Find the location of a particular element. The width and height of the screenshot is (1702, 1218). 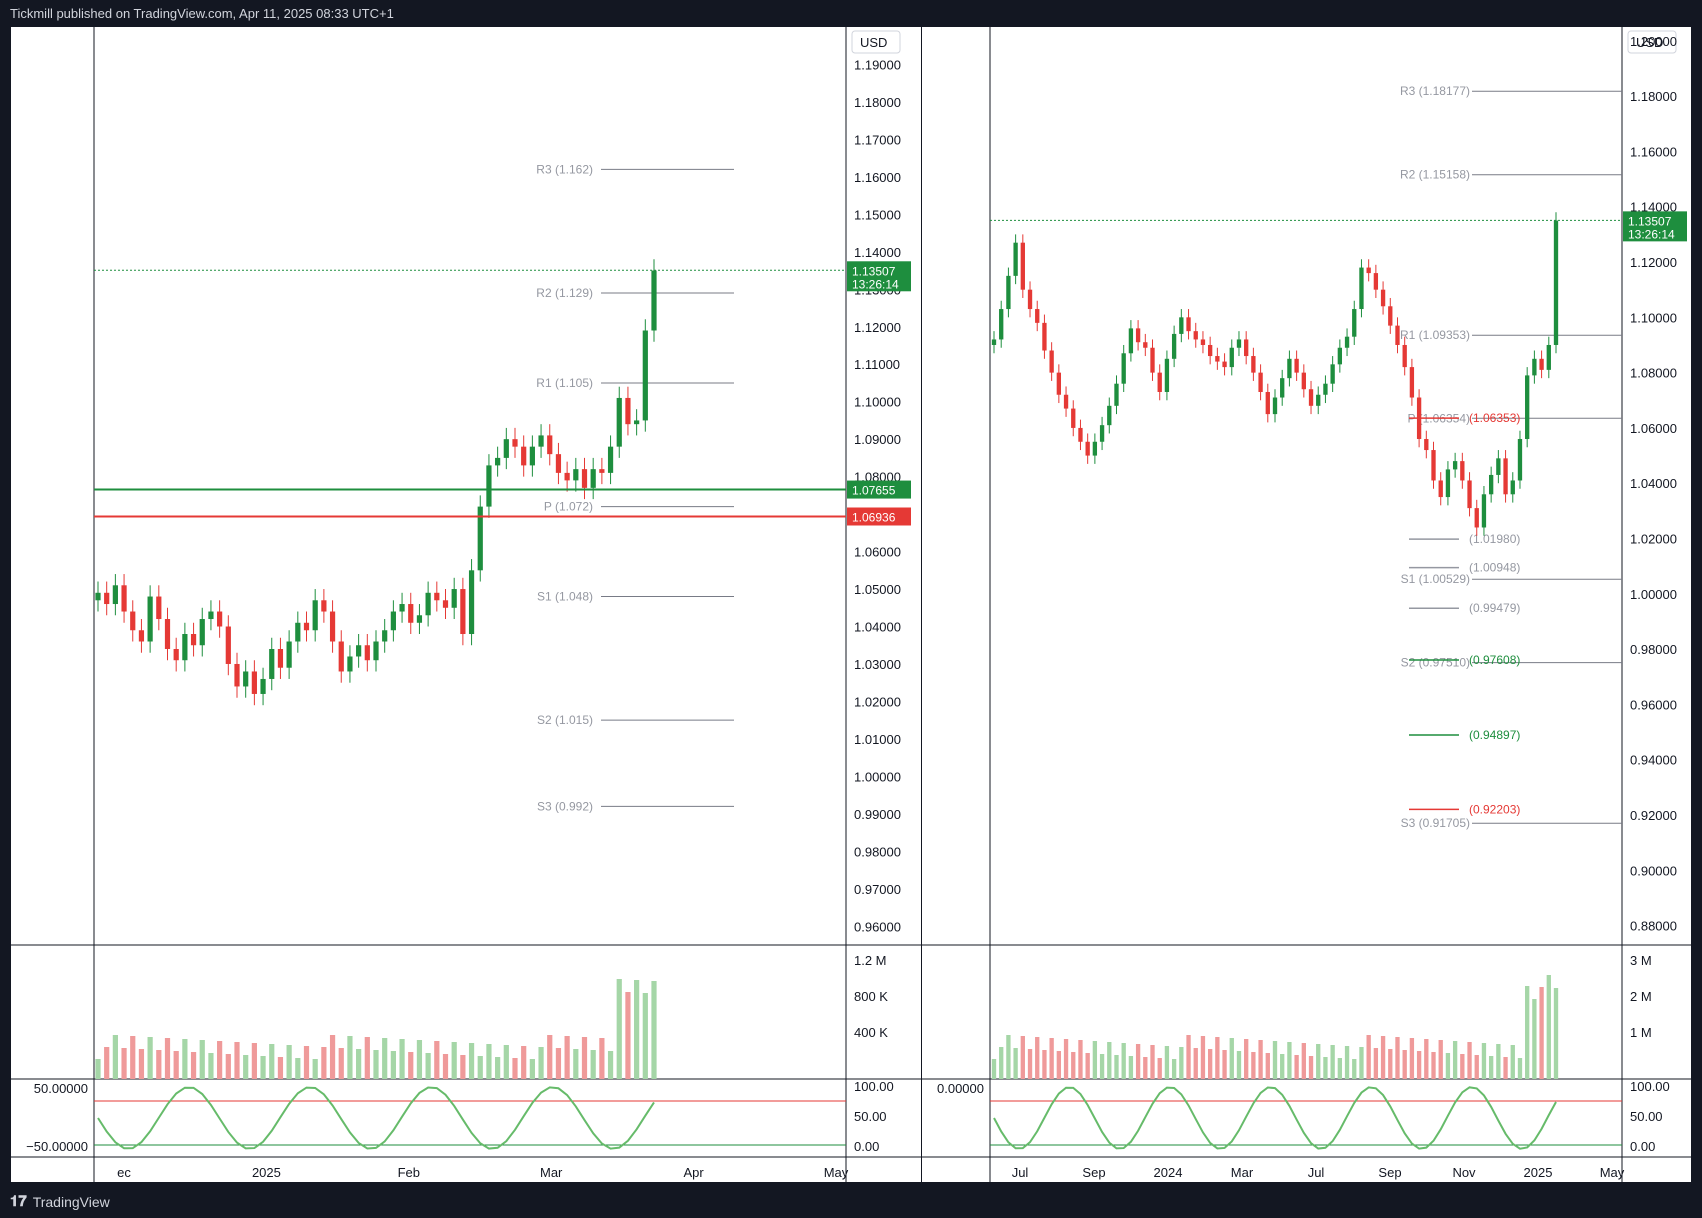

price-badge is located at coordinates (1655, 226).